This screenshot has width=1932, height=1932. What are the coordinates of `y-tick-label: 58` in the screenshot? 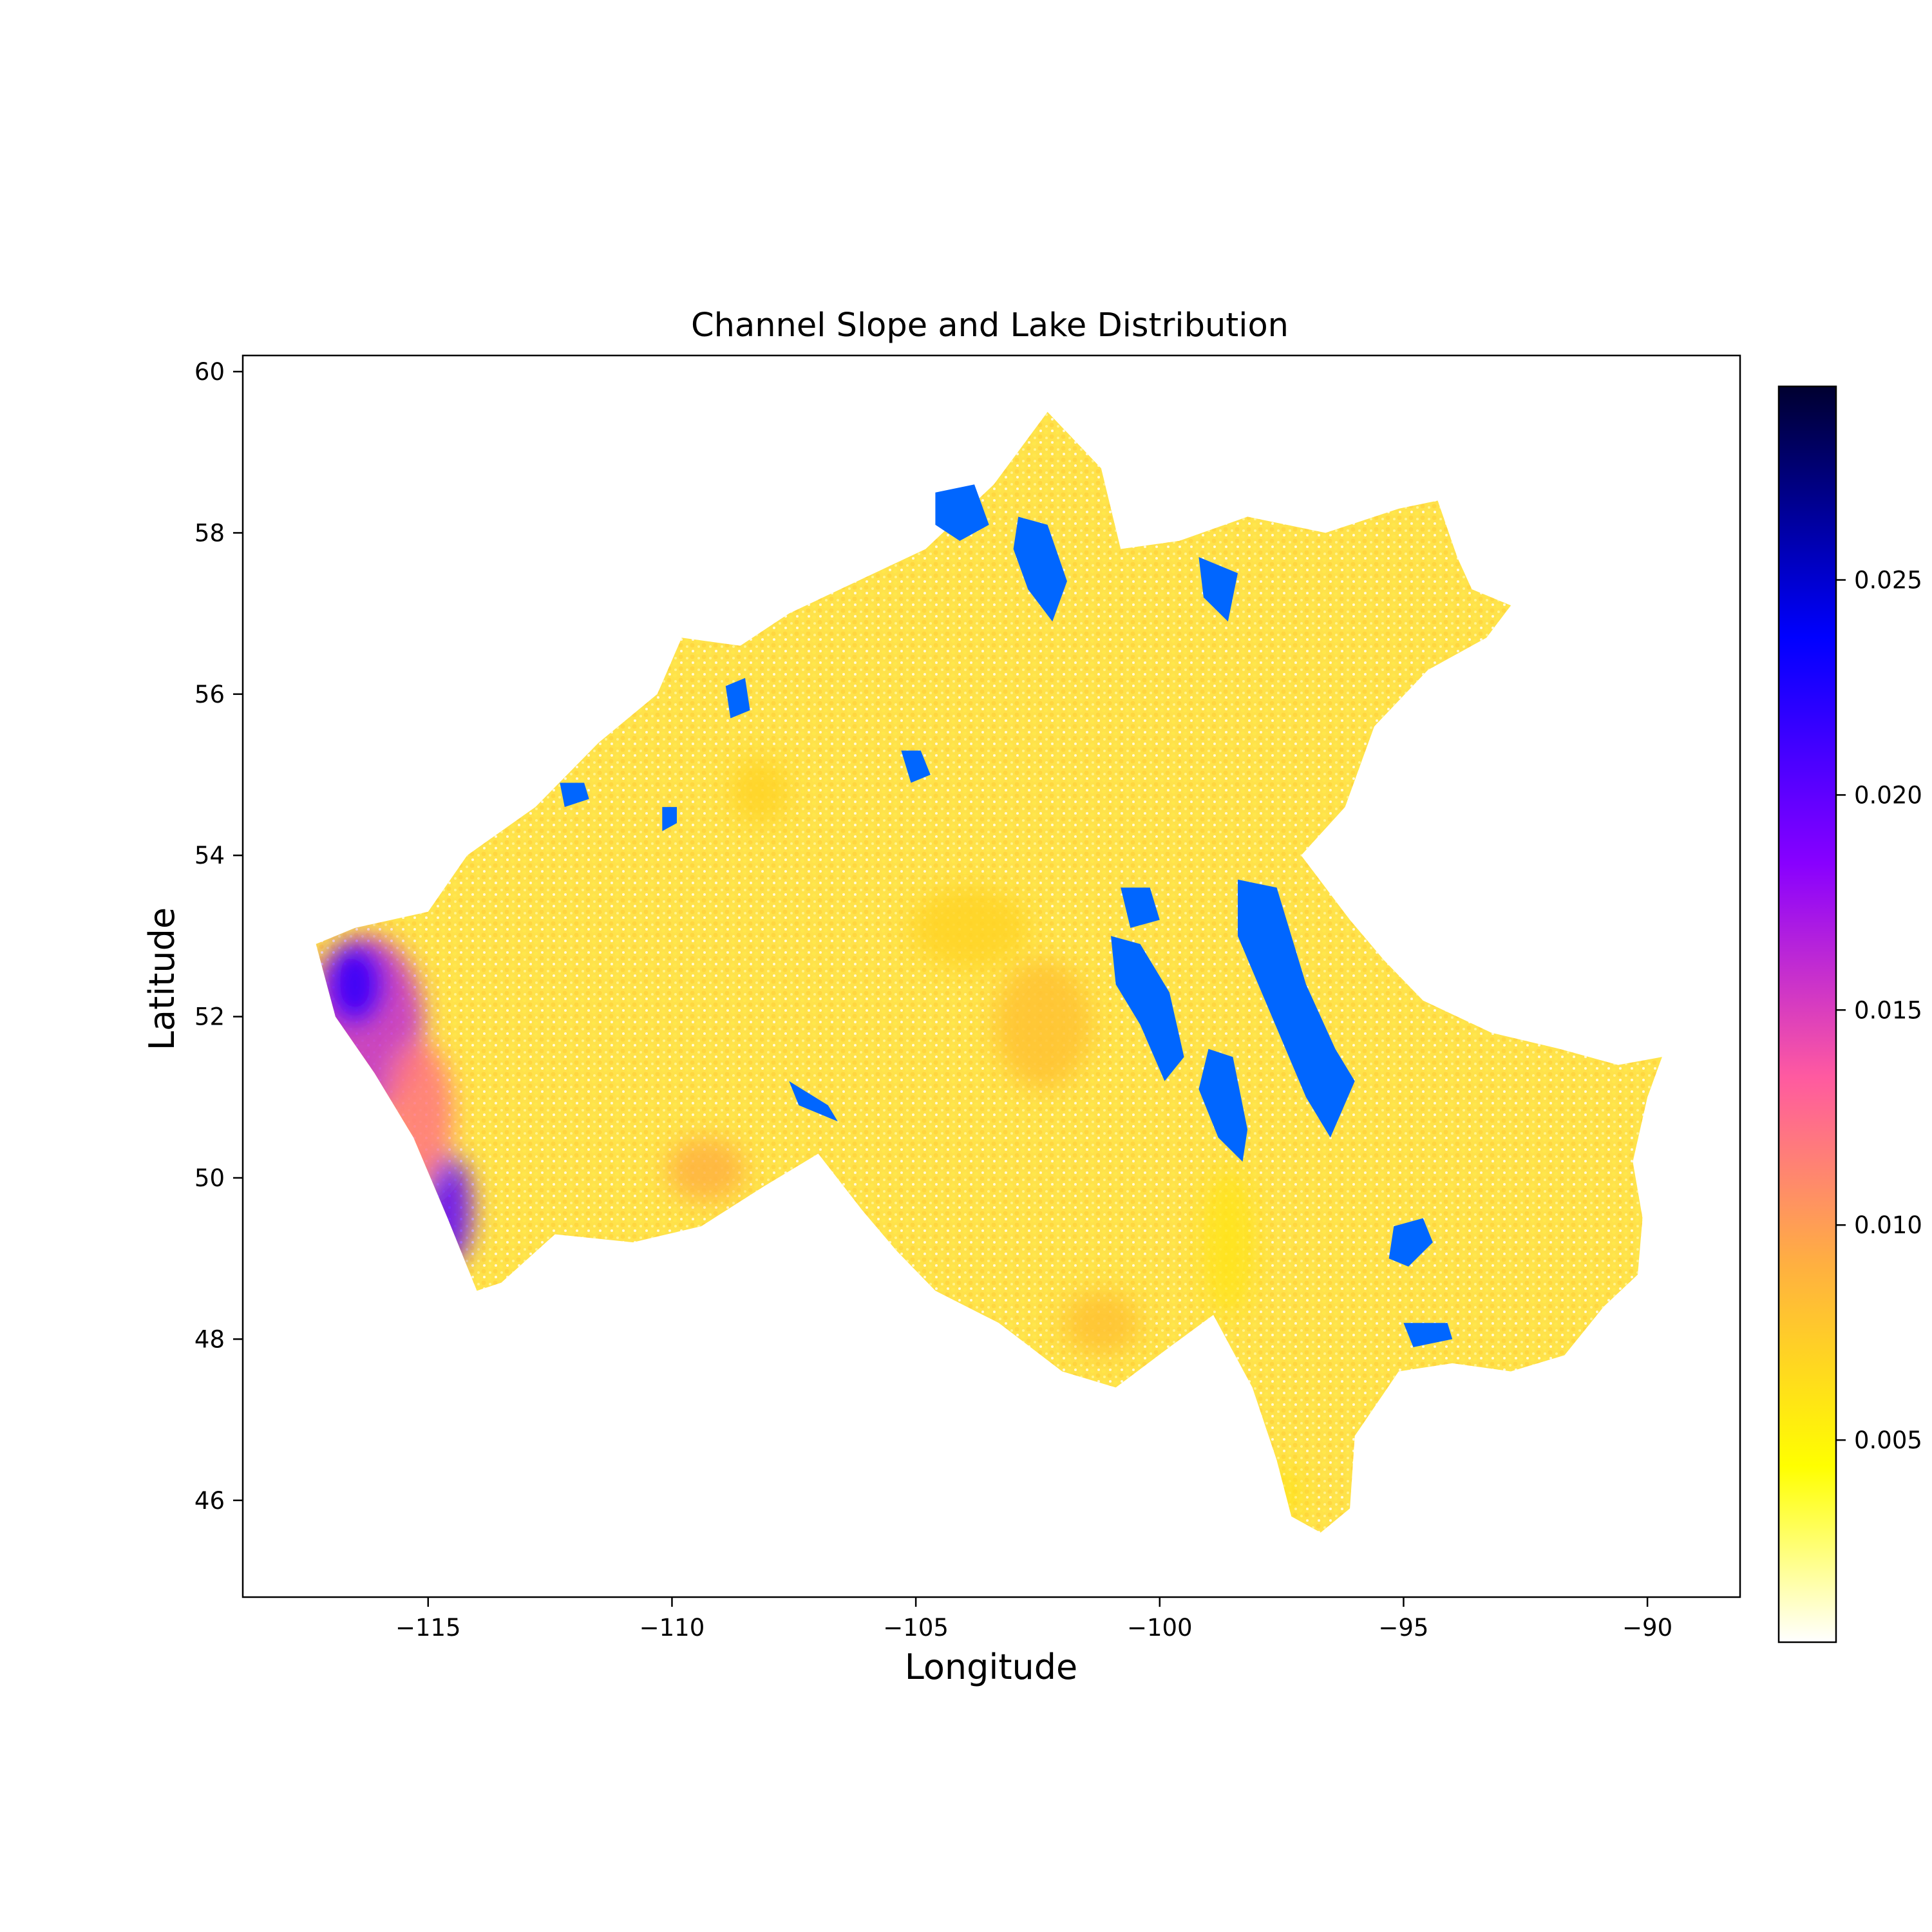 It's located at (209, 533).